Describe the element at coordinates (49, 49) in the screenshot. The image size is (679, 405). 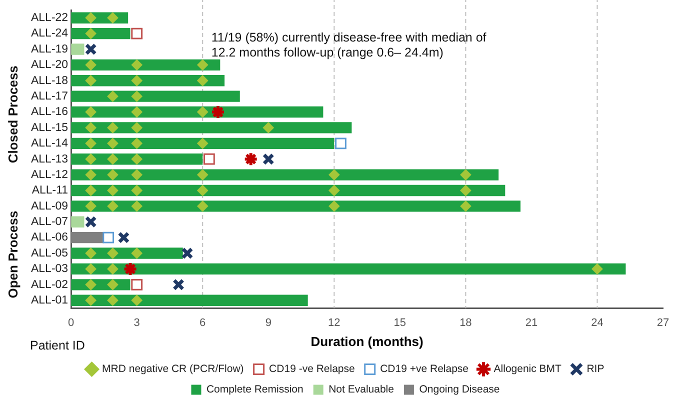
I see `y-tick-label: ALL-19` at that location.